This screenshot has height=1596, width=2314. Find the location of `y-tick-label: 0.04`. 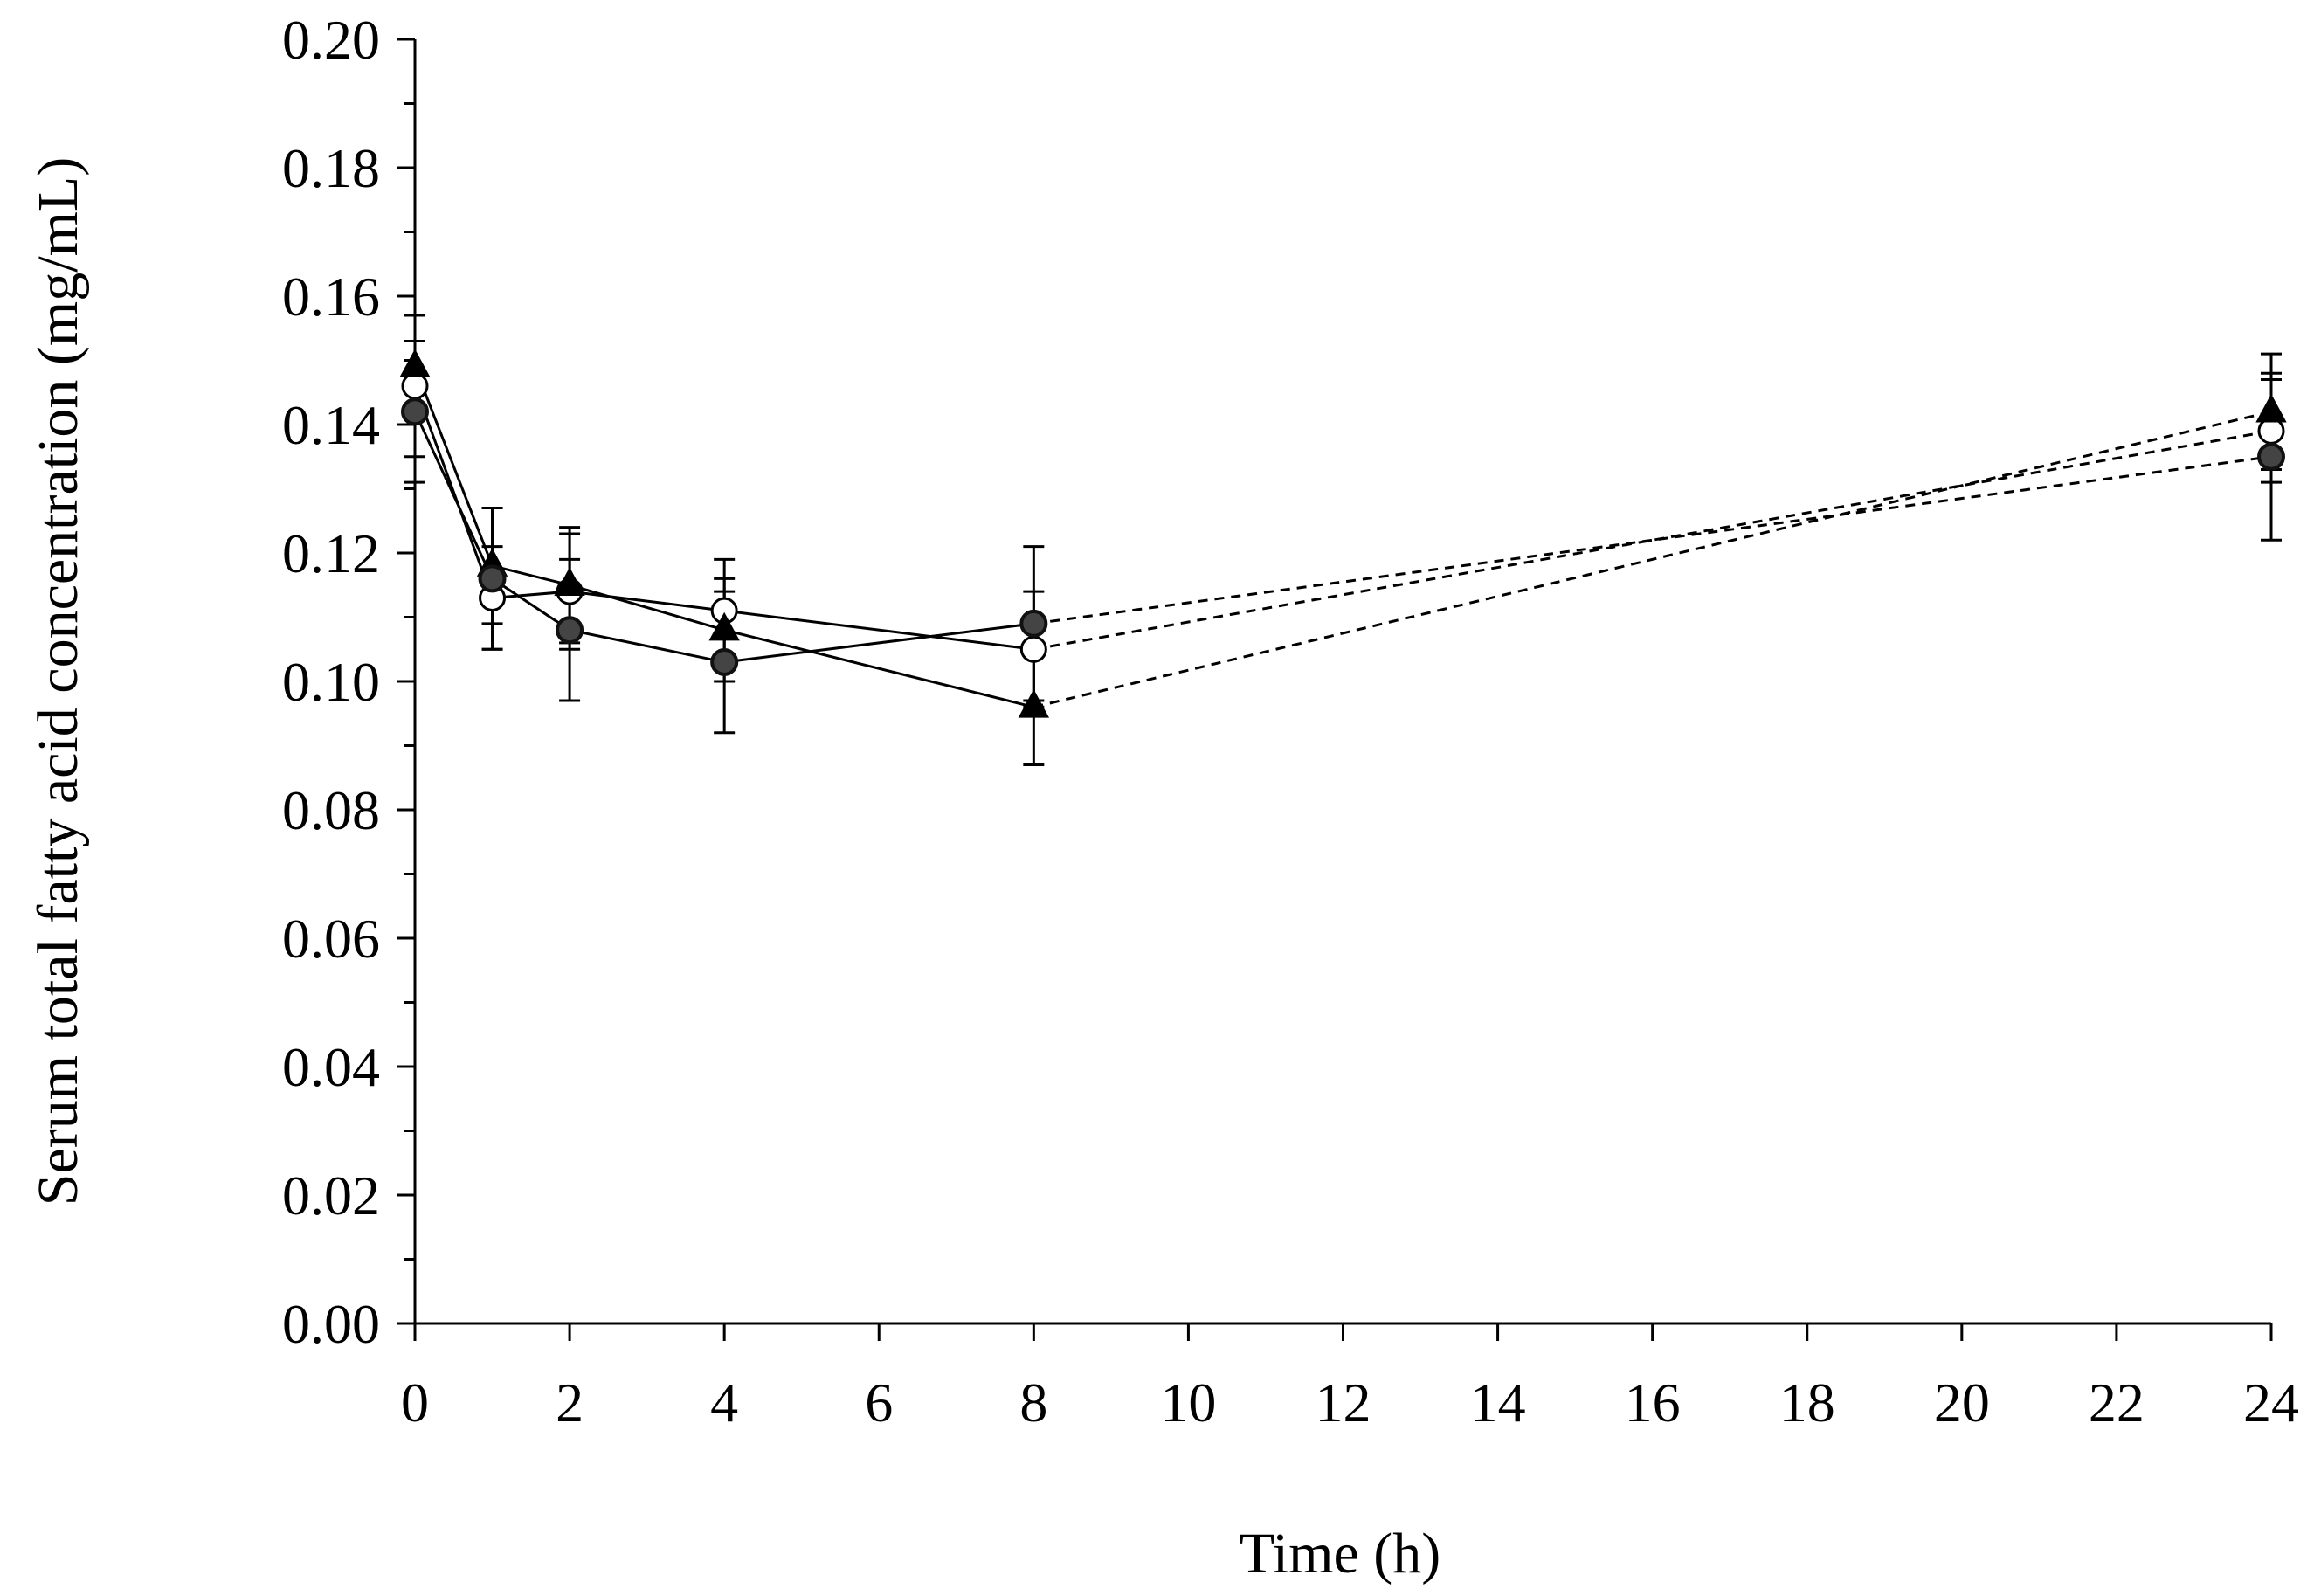

y-tick-label: 0.04 is located at coordinates (331, 1067).